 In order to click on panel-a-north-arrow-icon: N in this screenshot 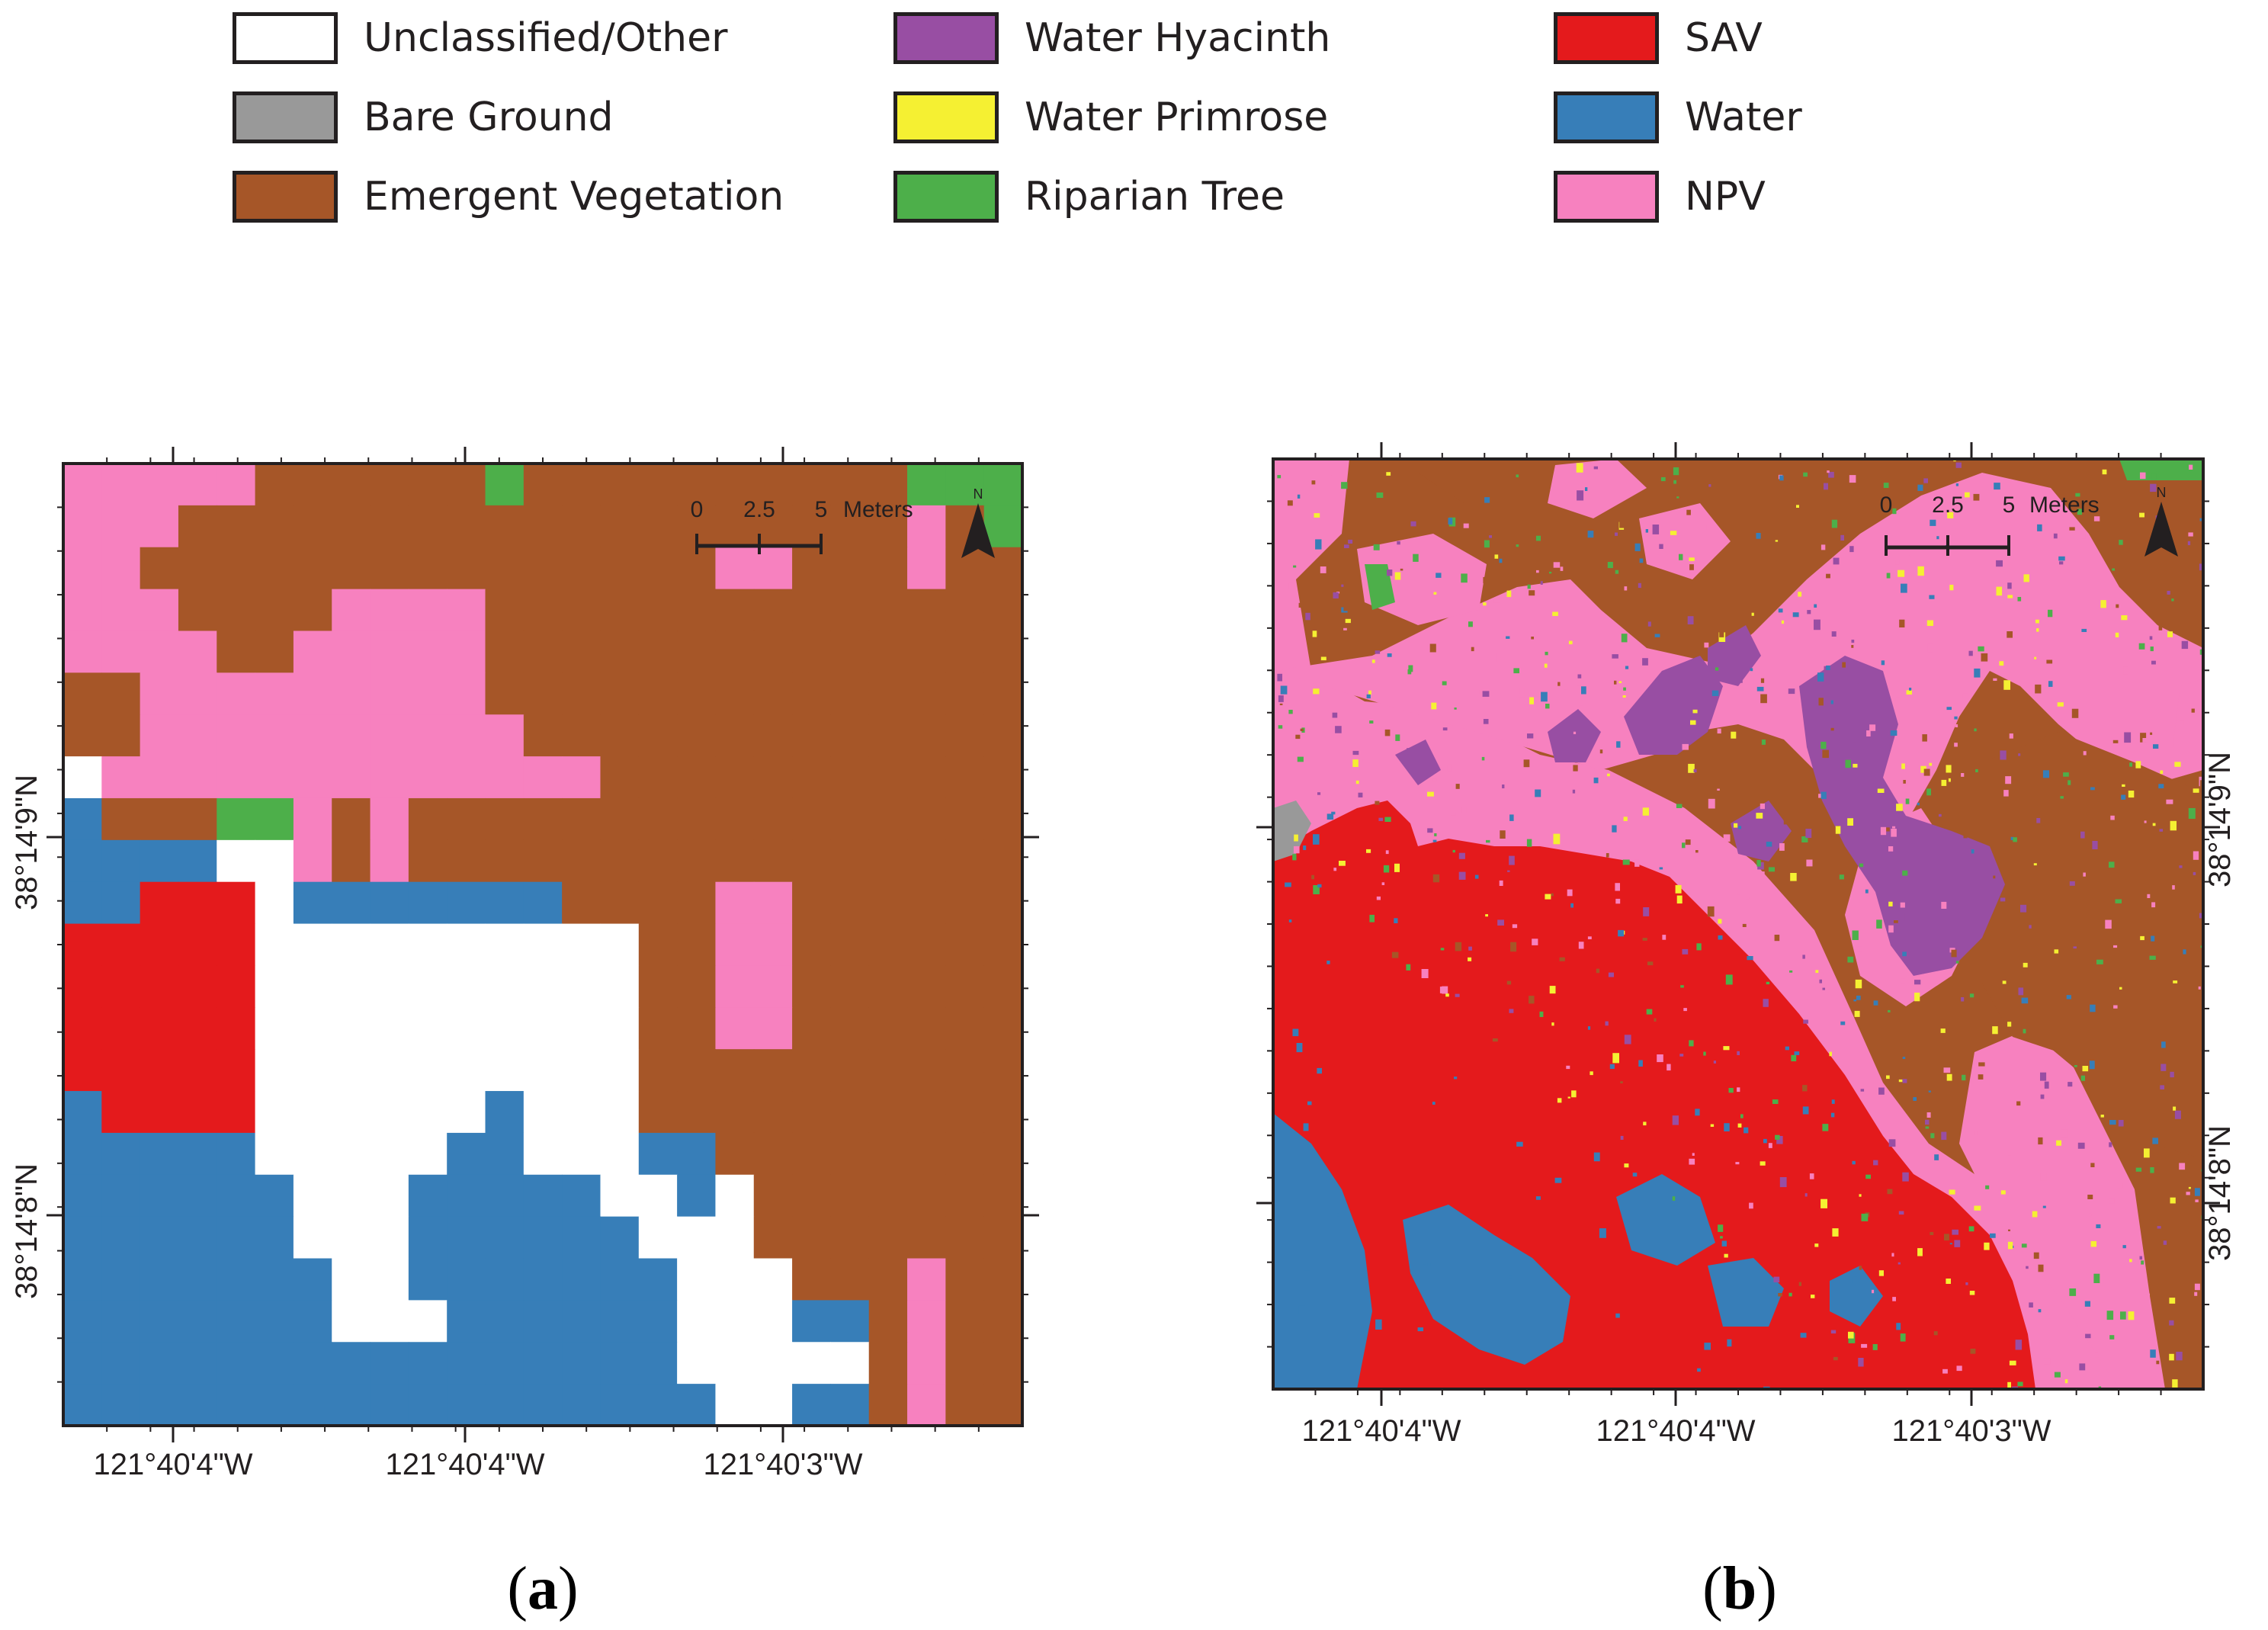, I will do `click(978, 522)`.